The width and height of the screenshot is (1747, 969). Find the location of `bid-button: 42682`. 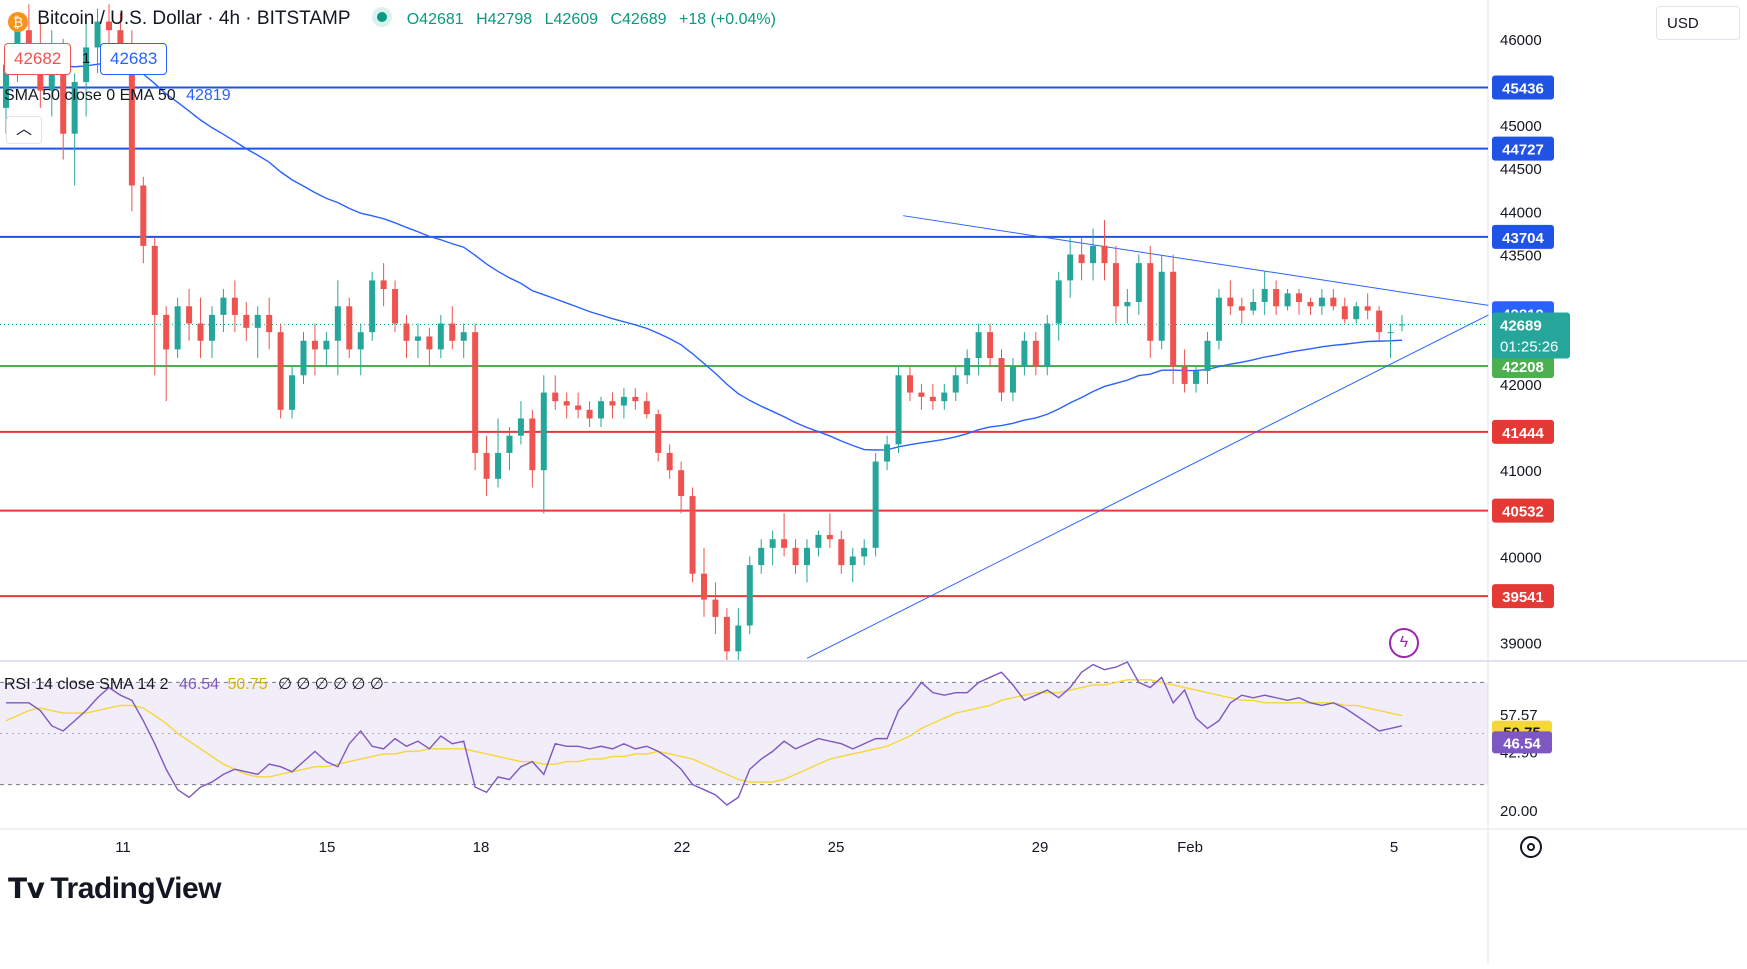

bid-button: 42682 is located at coordinates (38, 59).